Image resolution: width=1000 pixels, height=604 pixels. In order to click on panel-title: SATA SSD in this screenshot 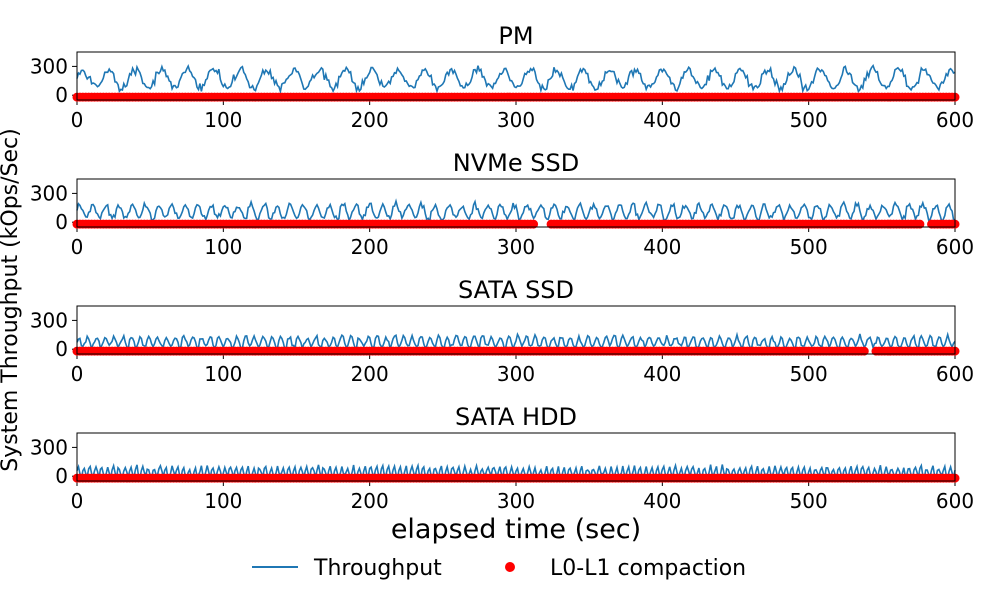, I will do `click(516, 290)`.